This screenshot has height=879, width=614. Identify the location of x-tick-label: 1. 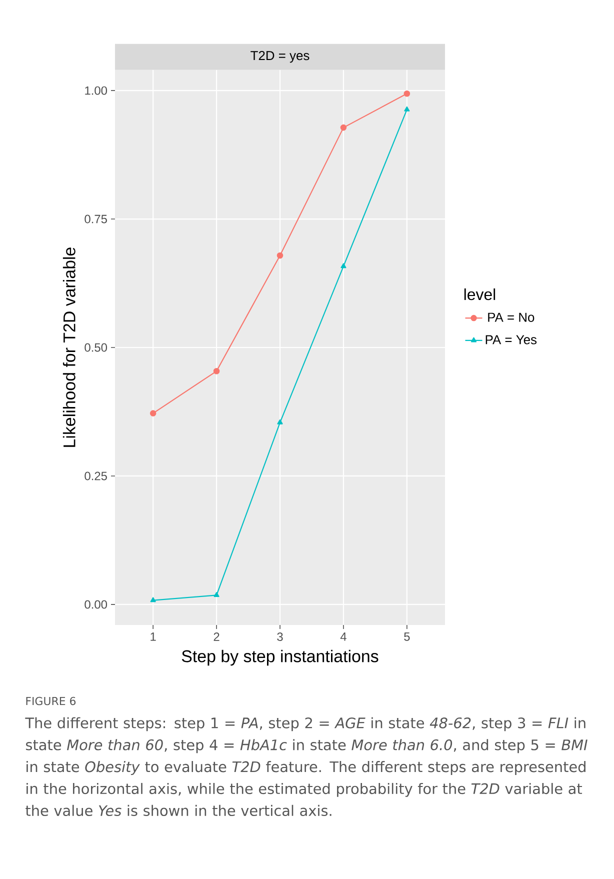
(153, 636).